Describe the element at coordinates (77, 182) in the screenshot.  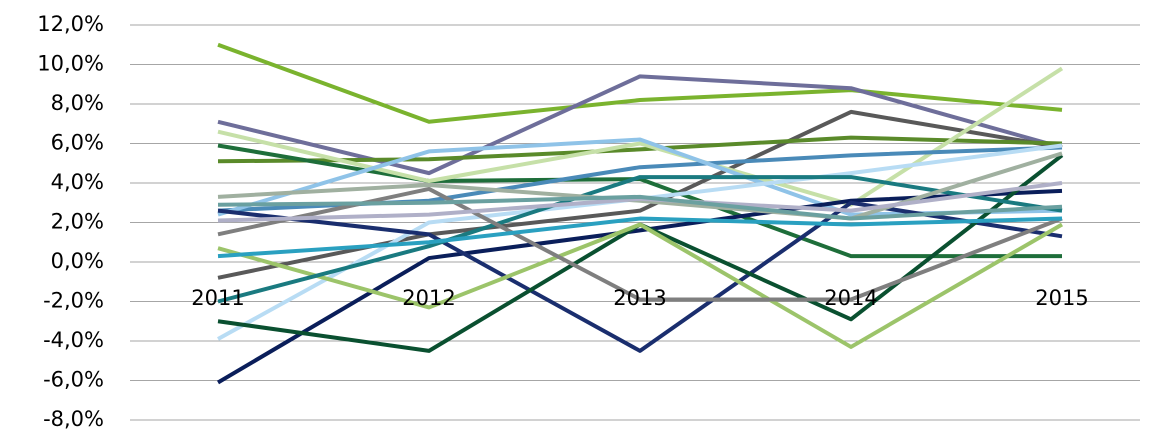
I see `y-tick-label: 4,0%` at that location.